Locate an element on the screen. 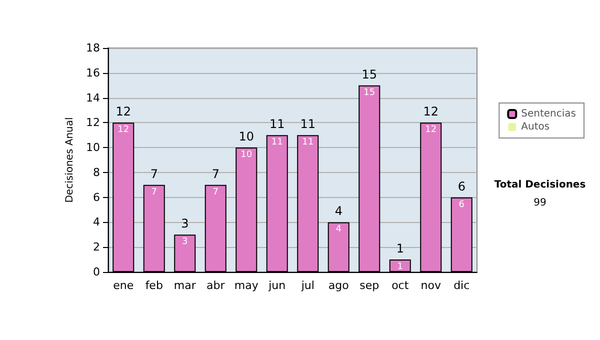  total-label: 10 is located at coordinates (246, 137).